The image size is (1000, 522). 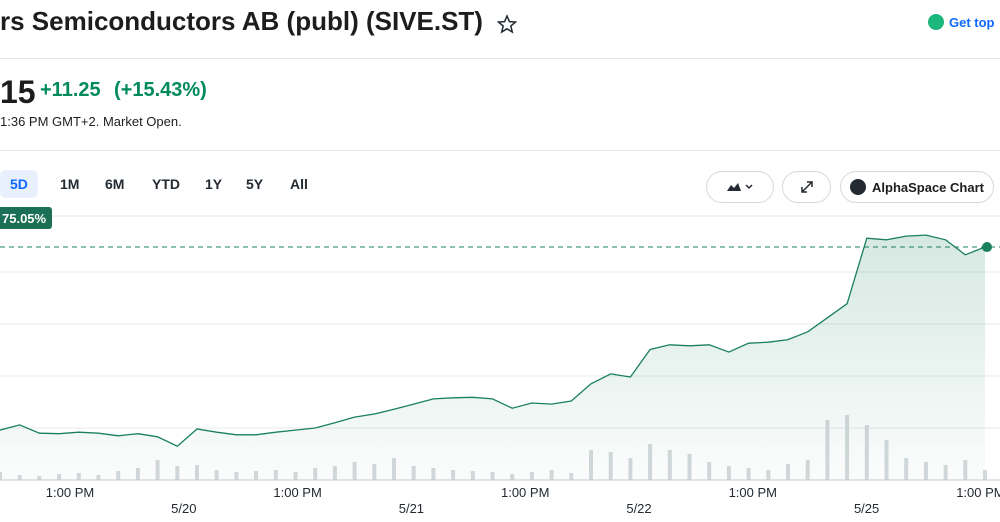 I want to click on badge-text: 75.05%, so click(x=24, y=218).